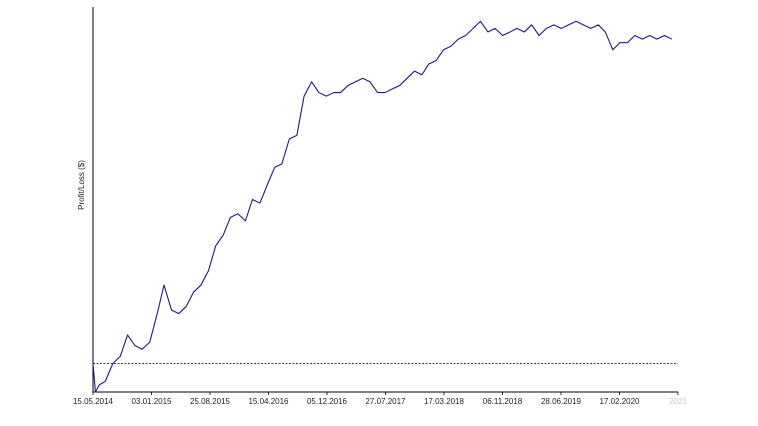  I want to click on x-tick-label: 17.03.2018, so click(444, 401).